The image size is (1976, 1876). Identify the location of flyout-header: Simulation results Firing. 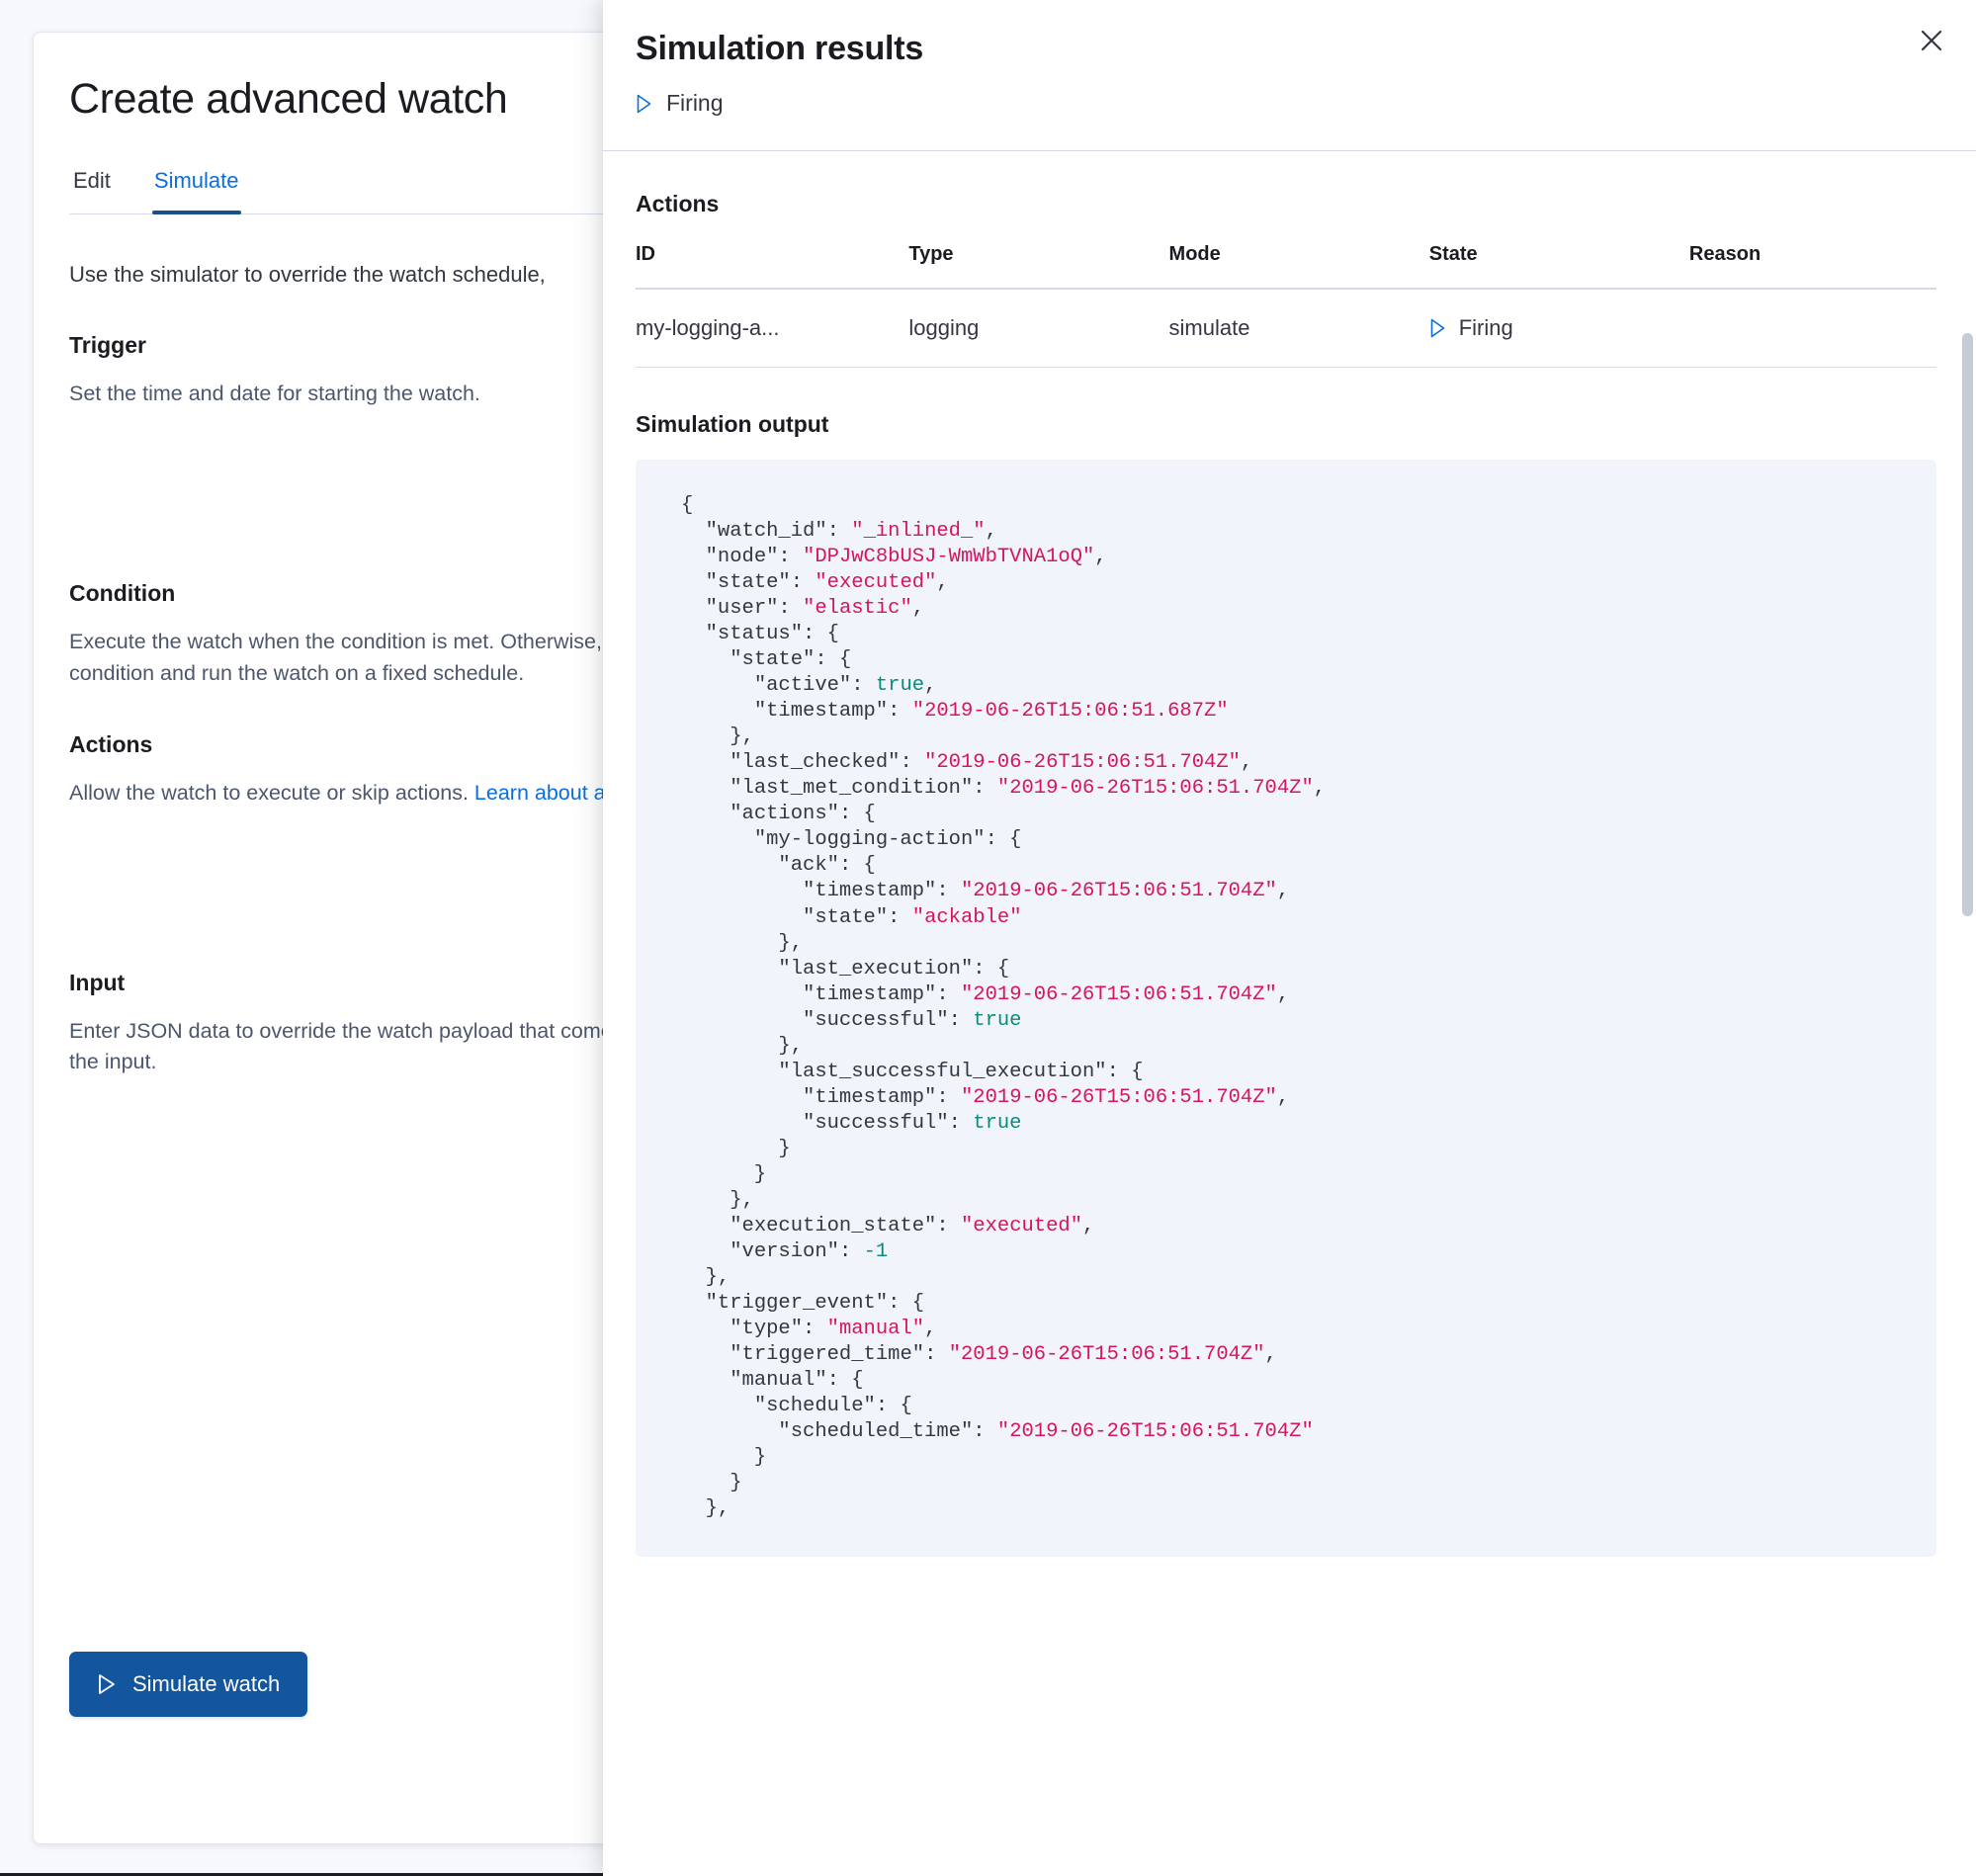
(1290, 76).